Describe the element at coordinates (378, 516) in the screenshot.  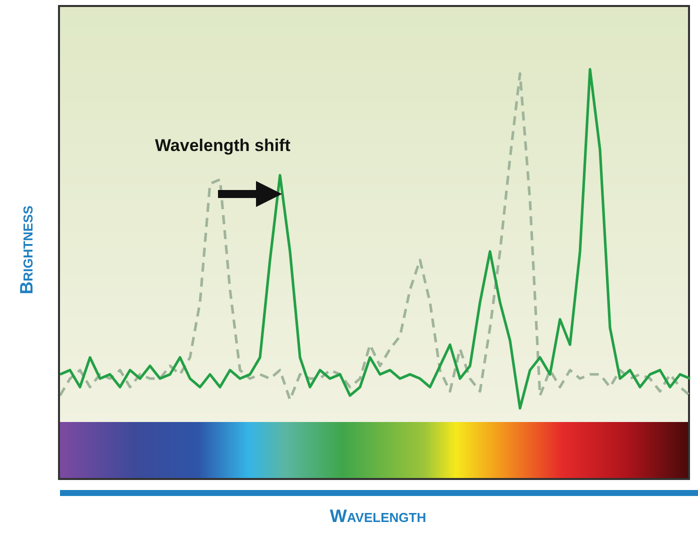
I see `x-axis-title: Wavelength` at that location.